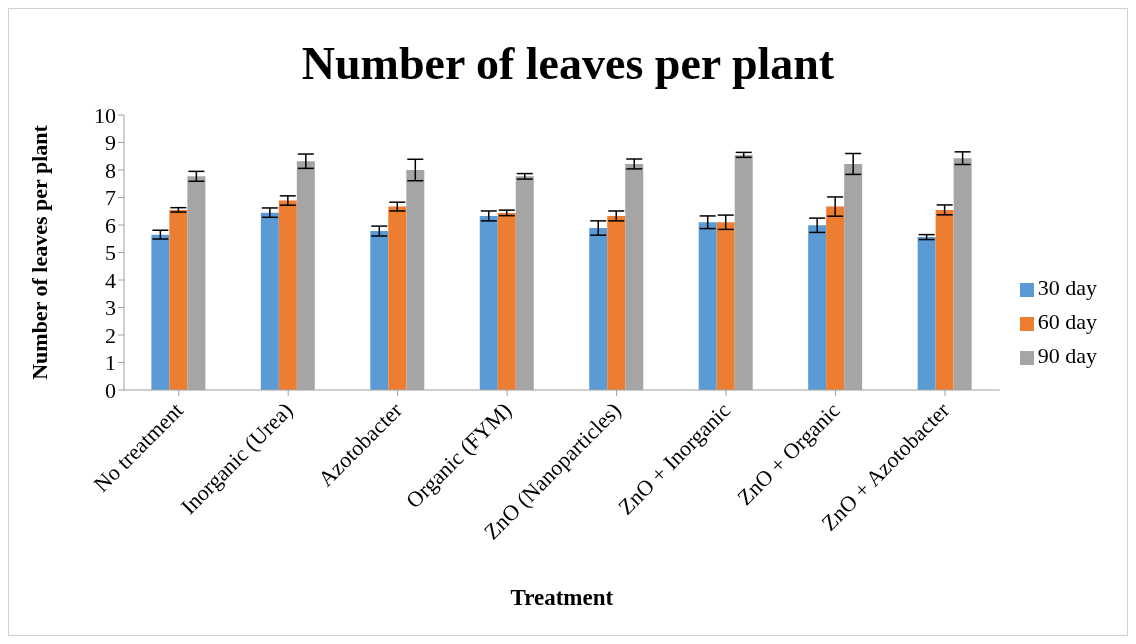 The image size is (1136, 644). What do you see at coordinates (110, 363) in the screenshot?
I see `y-tick-label: 1` at bounding box center [110, 363].